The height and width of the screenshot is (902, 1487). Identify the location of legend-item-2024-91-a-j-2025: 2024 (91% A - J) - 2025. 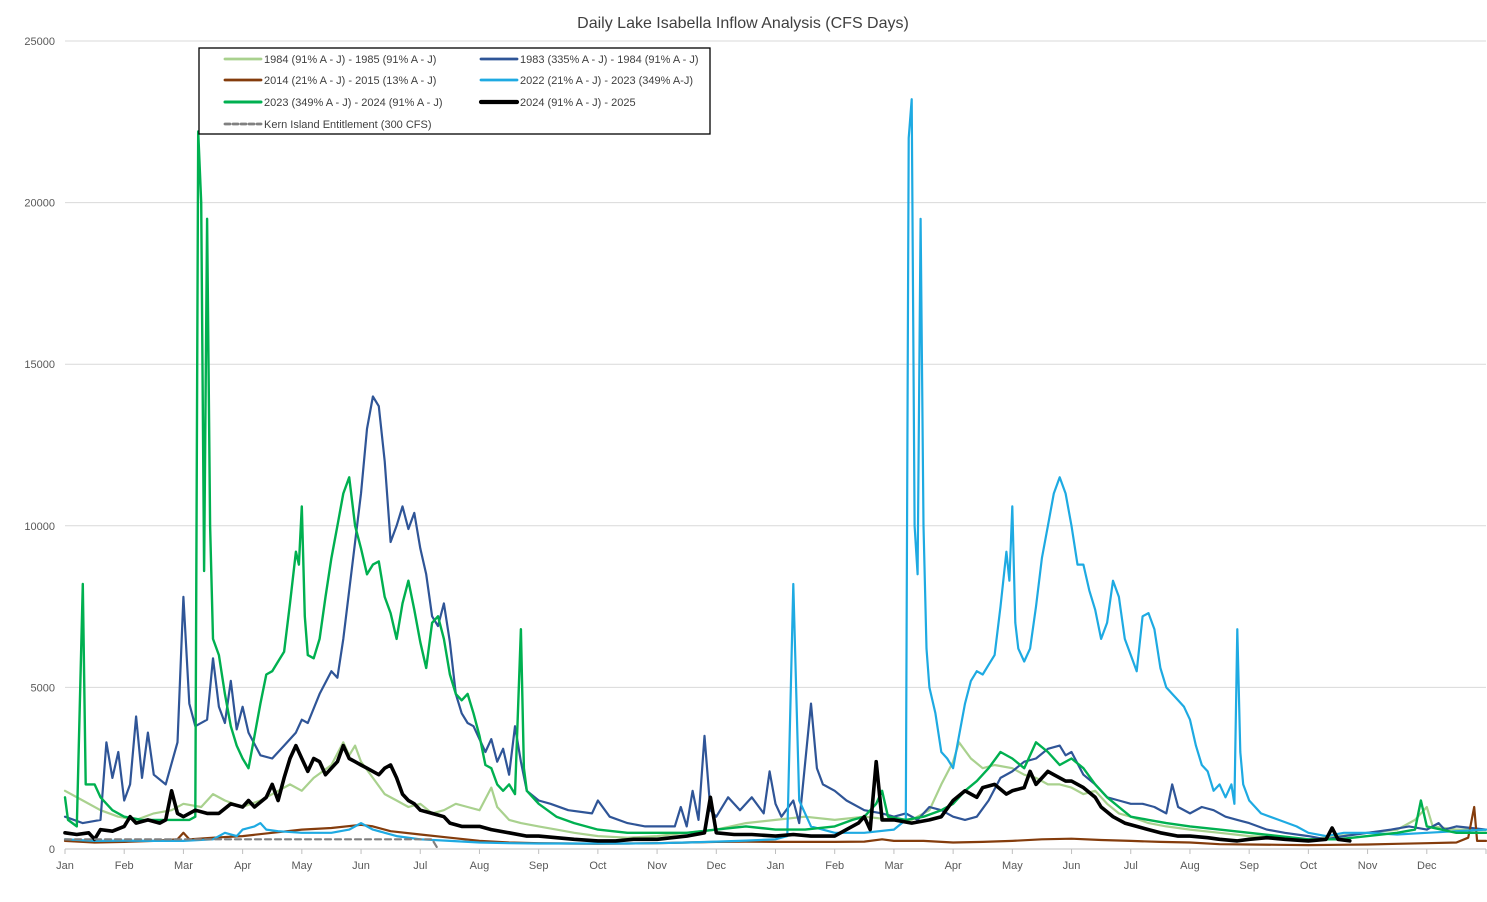
(557, 103).